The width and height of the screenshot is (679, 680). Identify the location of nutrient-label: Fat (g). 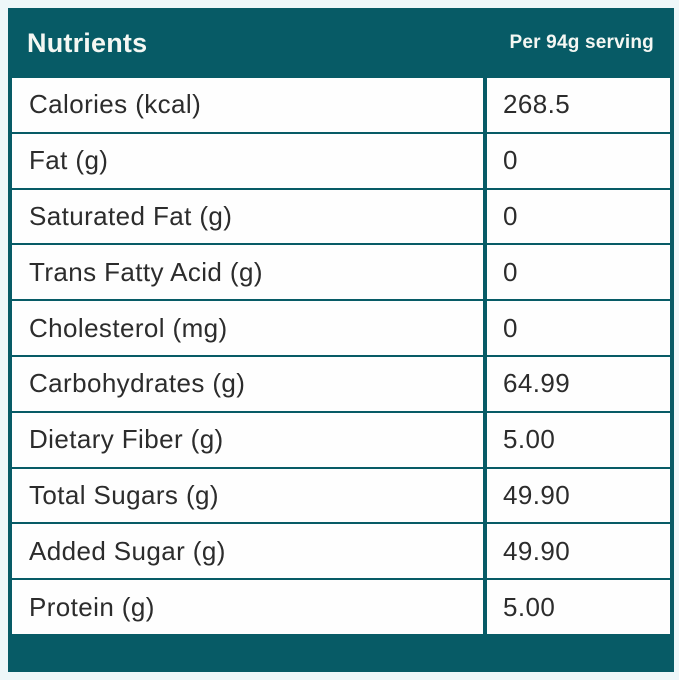
(69, 160).